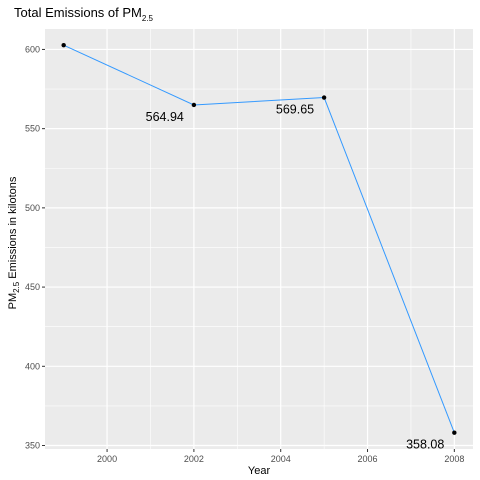  What do you see at coordinates (295, 110) in the screenshot?
I see `data-label: 569.65` at bounding box center [295, 110].